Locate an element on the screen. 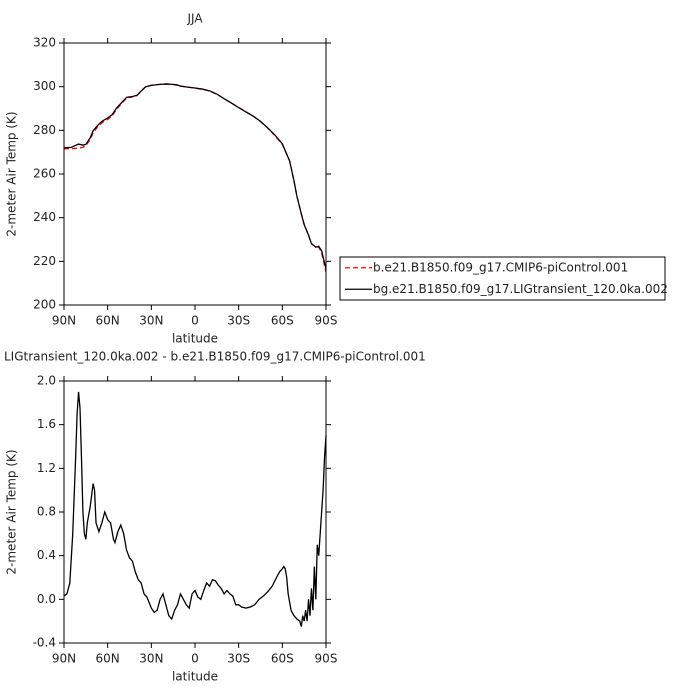  y-tick-label: 2.0 is located at coordinates (46, 381).